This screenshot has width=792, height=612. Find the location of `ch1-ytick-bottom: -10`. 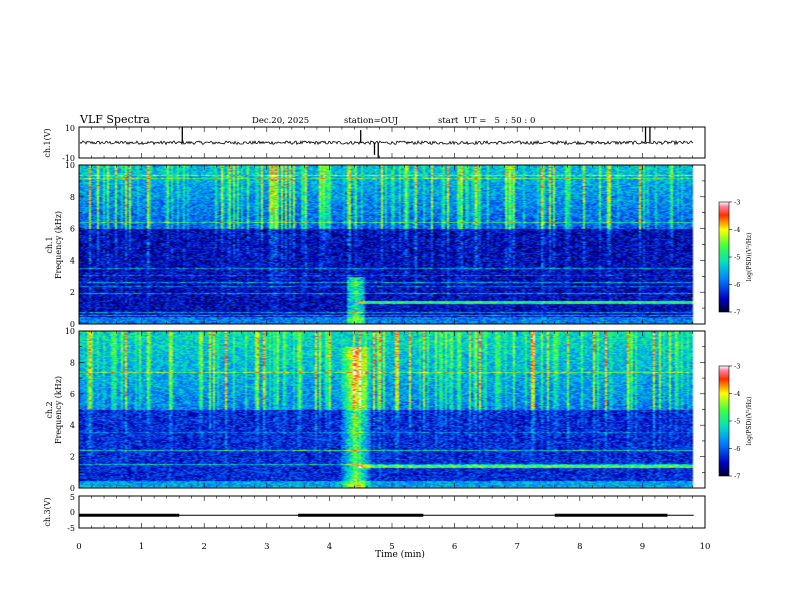

ch1-ytick-bottom: -10 is located at coordinates (68, 158).